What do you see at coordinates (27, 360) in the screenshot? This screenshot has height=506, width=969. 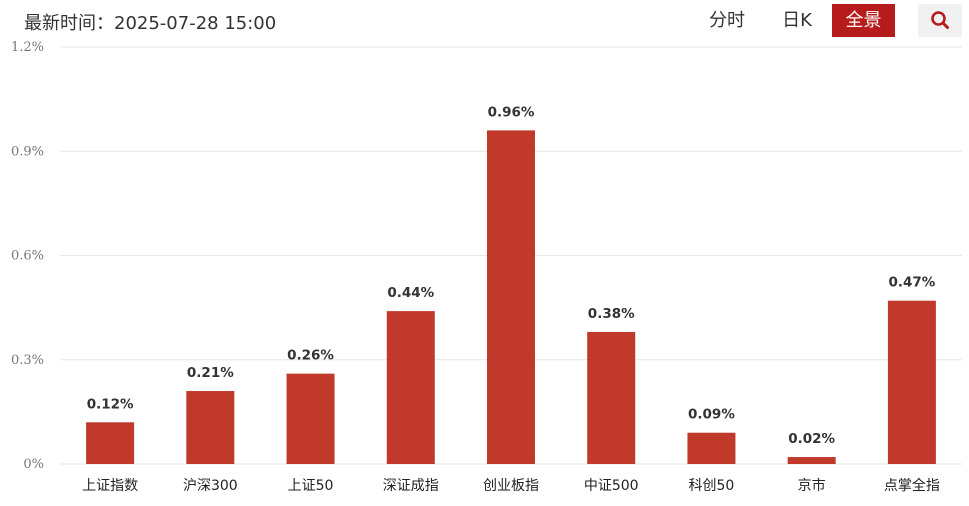 I see `y-tick-label: 0.3%` at bounding box center [27, 360].